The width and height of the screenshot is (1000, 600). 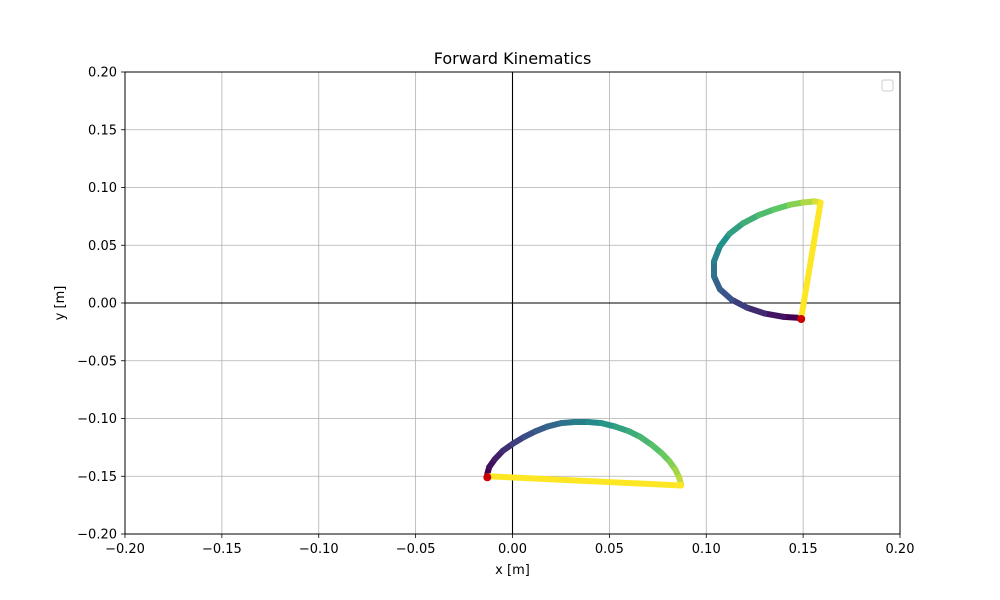 What do you see at coordinates (222, 549) in the screenshot?
I see `x-tick-label: −0.15` at bounding box center [222, 549].